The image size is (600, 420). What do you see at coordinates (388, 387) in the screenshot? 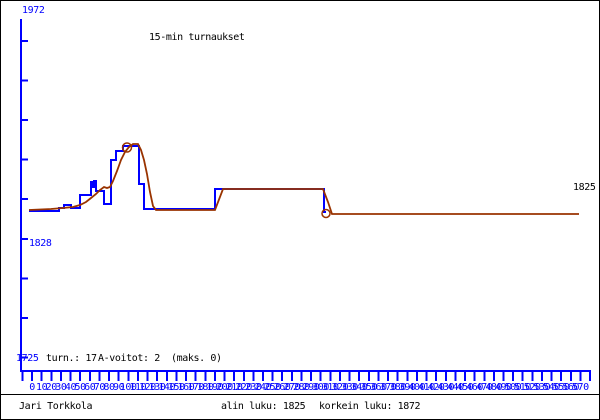
I see `x-tick-label: 370` at bounding box center [388, 387].